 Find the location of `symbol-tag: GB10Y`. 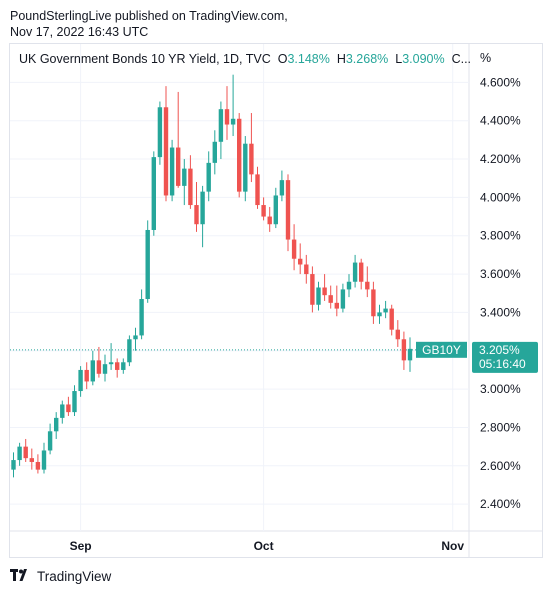

symbol-tag: GB10Y is located at coordinates (441, 349).